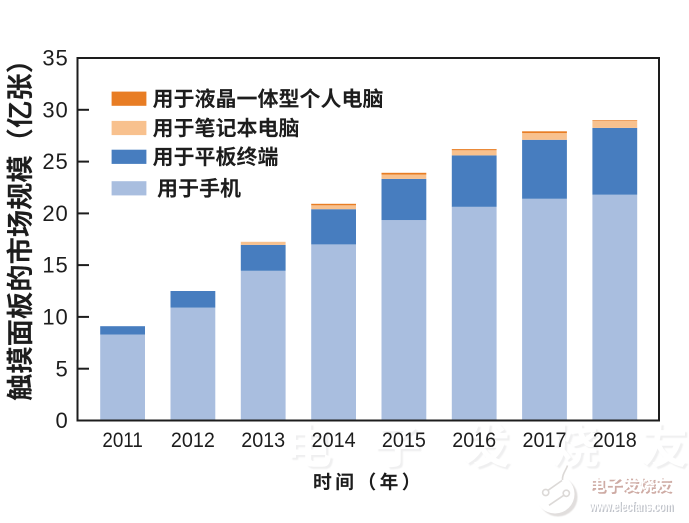 This screenshot has height=523, width=689. Describe the element at coordinates (334, 440) in the screenshot. I see `svg-text: 2014` at that location.